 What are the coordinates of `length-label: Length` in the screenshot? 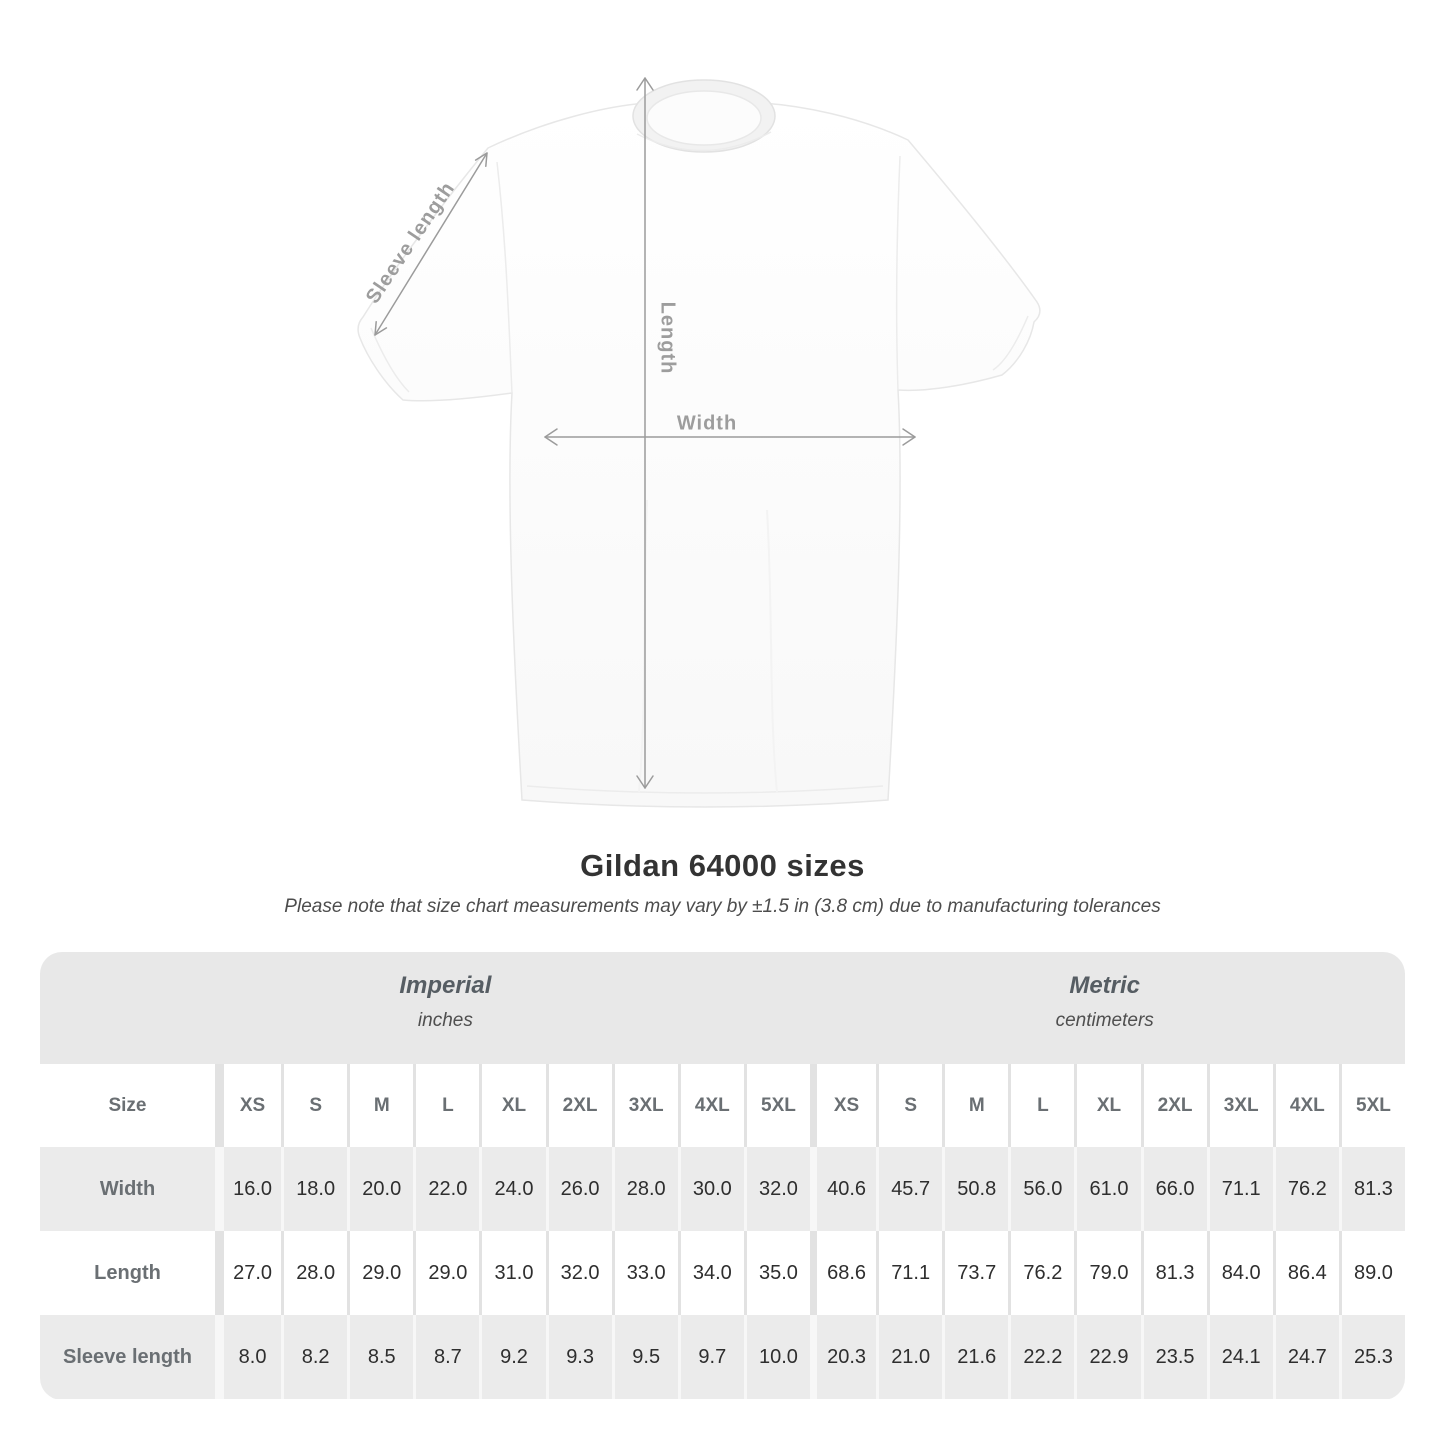 It's located at (667, 338).